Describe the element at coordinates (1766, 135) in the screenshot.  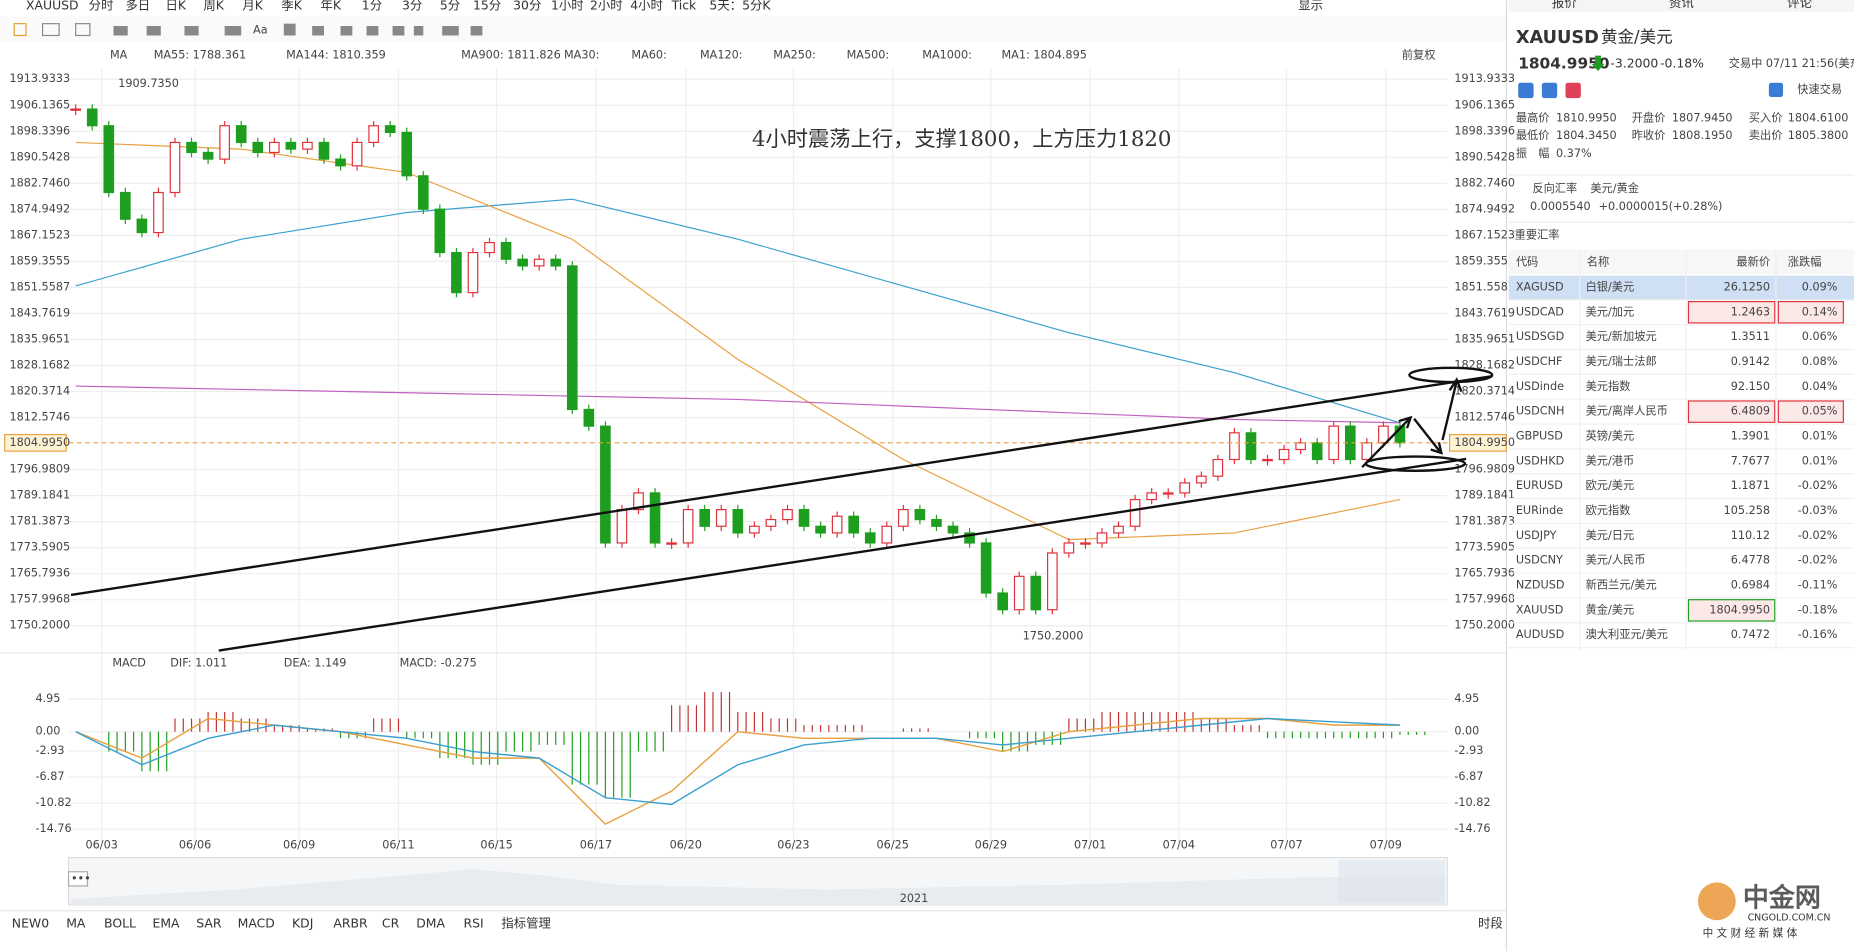
I see `stat-label: 卖出价` at that location.